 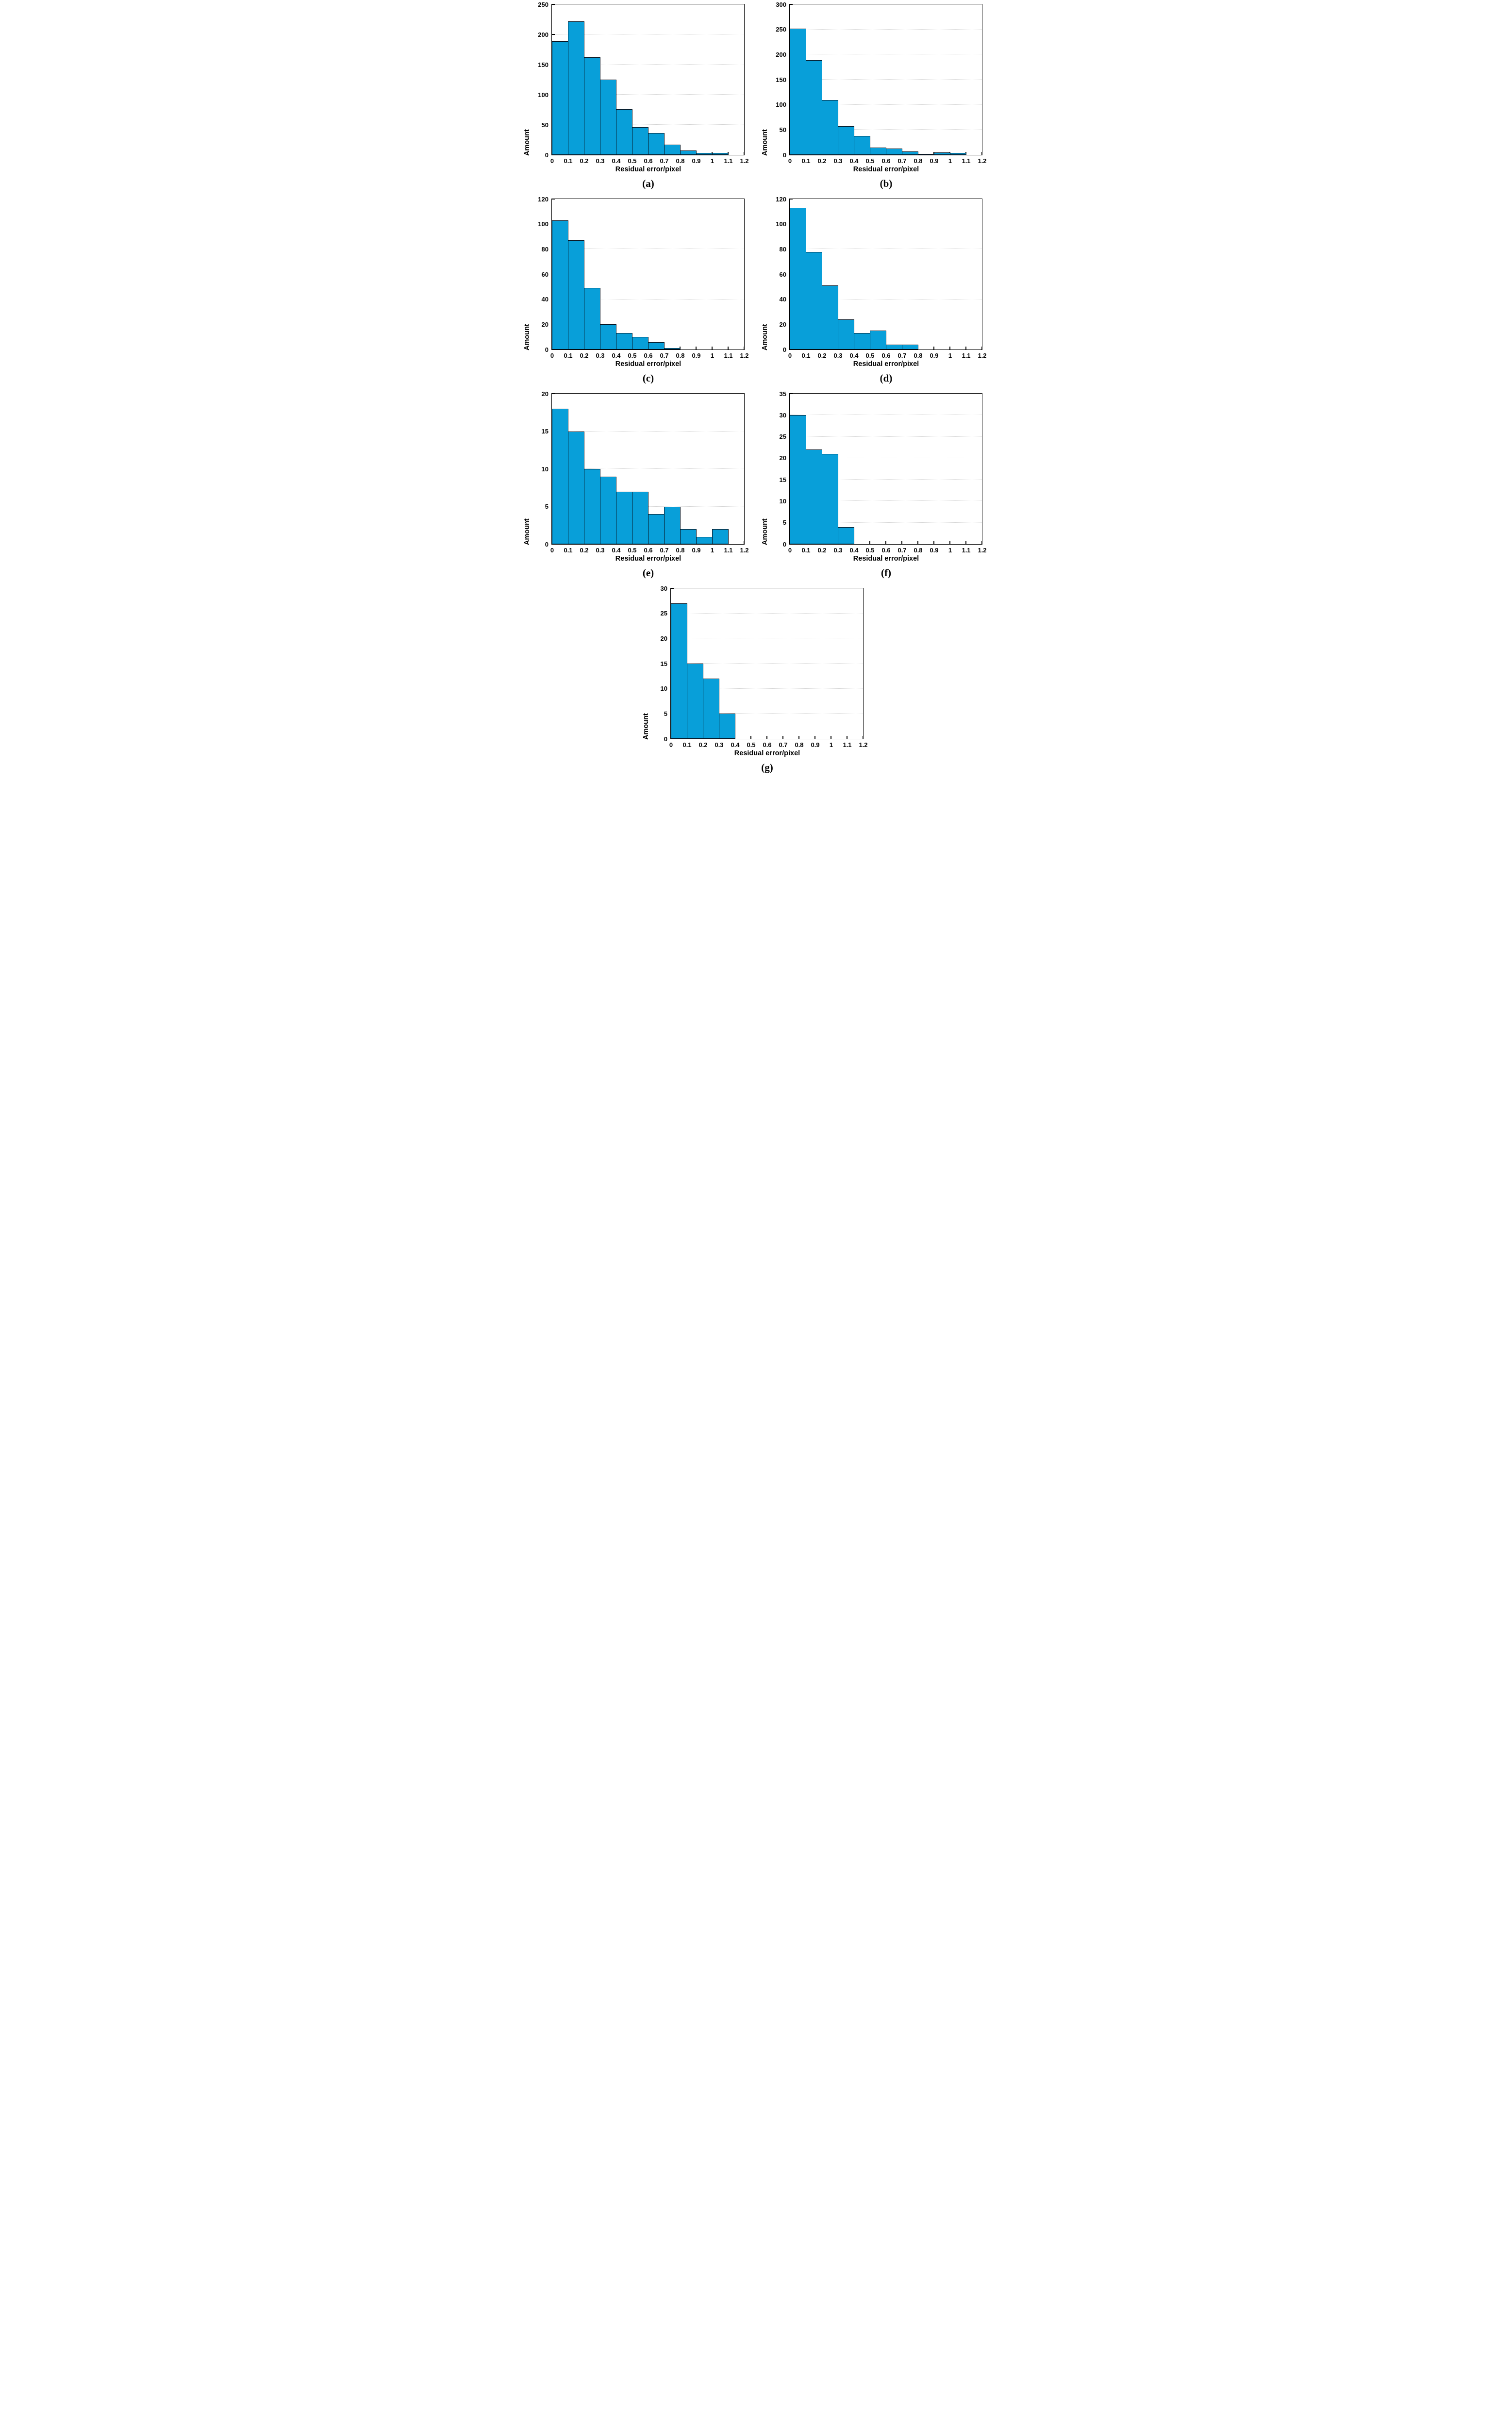 What do you see at coordinates (552, 550) in the screenshot?
I see `x-tick-label: 0` at bounding box center [552, 550].